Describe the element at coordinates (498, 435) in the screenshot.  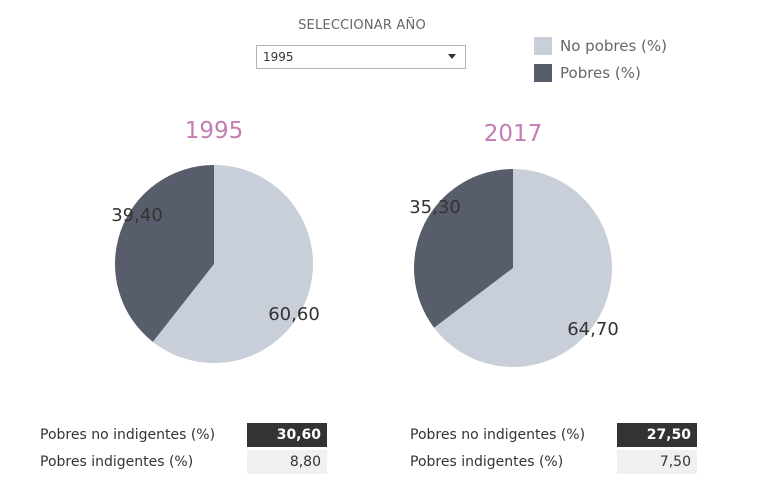
I see `stat-label-no-indigentes-2017: Pobres no indigentes (%)` at that location.